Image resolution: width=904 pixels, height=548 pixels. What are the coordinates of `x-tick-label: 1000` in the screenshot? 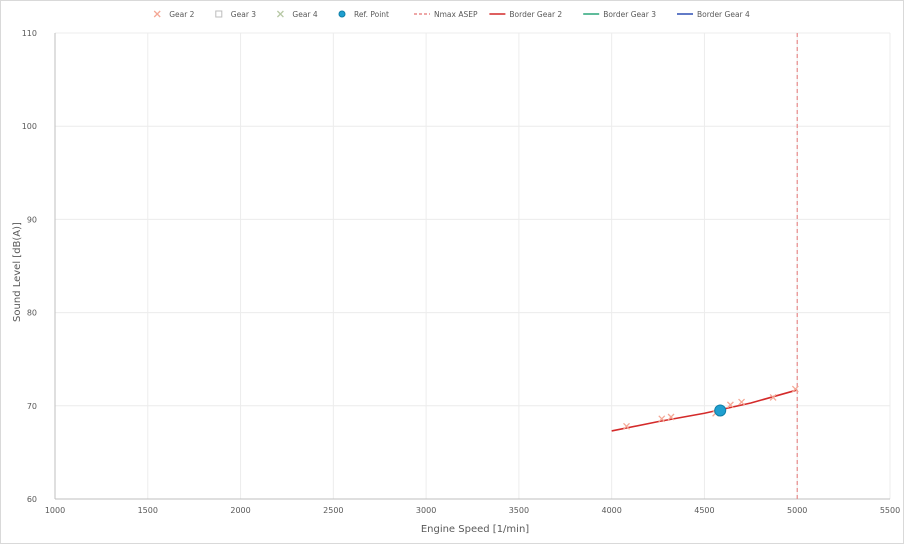 It's located at (55, 510).